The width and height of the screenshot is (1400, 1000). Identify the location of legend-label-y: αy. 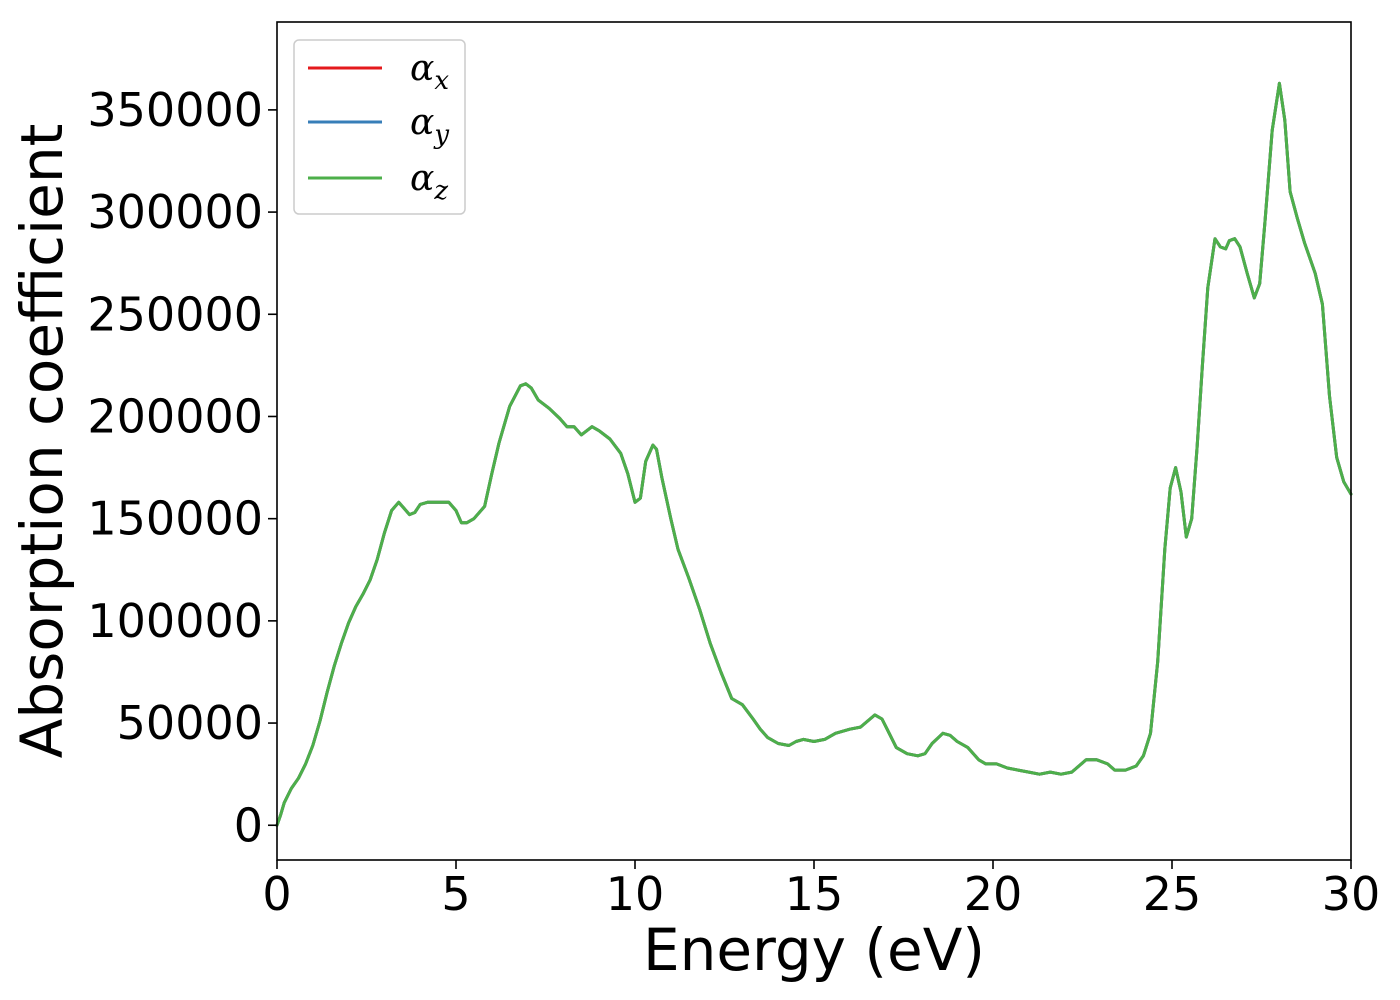
(429, 126).